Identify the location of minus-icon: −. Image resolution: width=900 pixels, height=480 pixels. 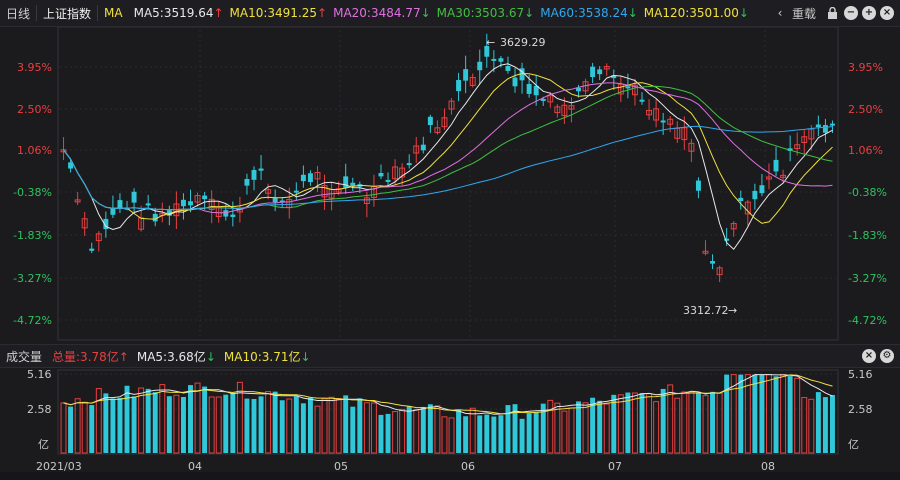
(851, 13).